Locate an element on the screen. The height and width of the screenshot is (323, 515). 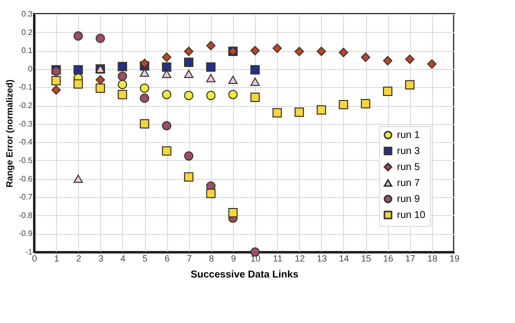
x-tick-label: 7 is located at coordinates (189, 259).